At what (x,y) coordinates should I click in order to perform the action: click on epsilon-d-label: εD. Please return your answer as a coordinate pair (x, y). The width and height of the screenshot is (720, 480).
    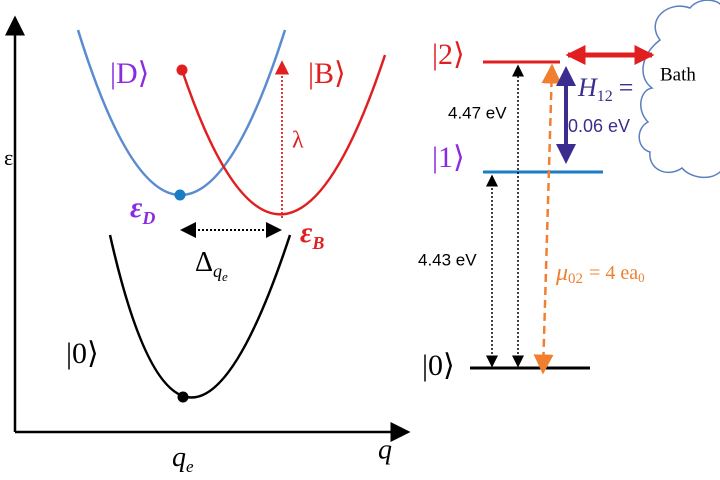
    Looking at the image, I should click on (142, 209).